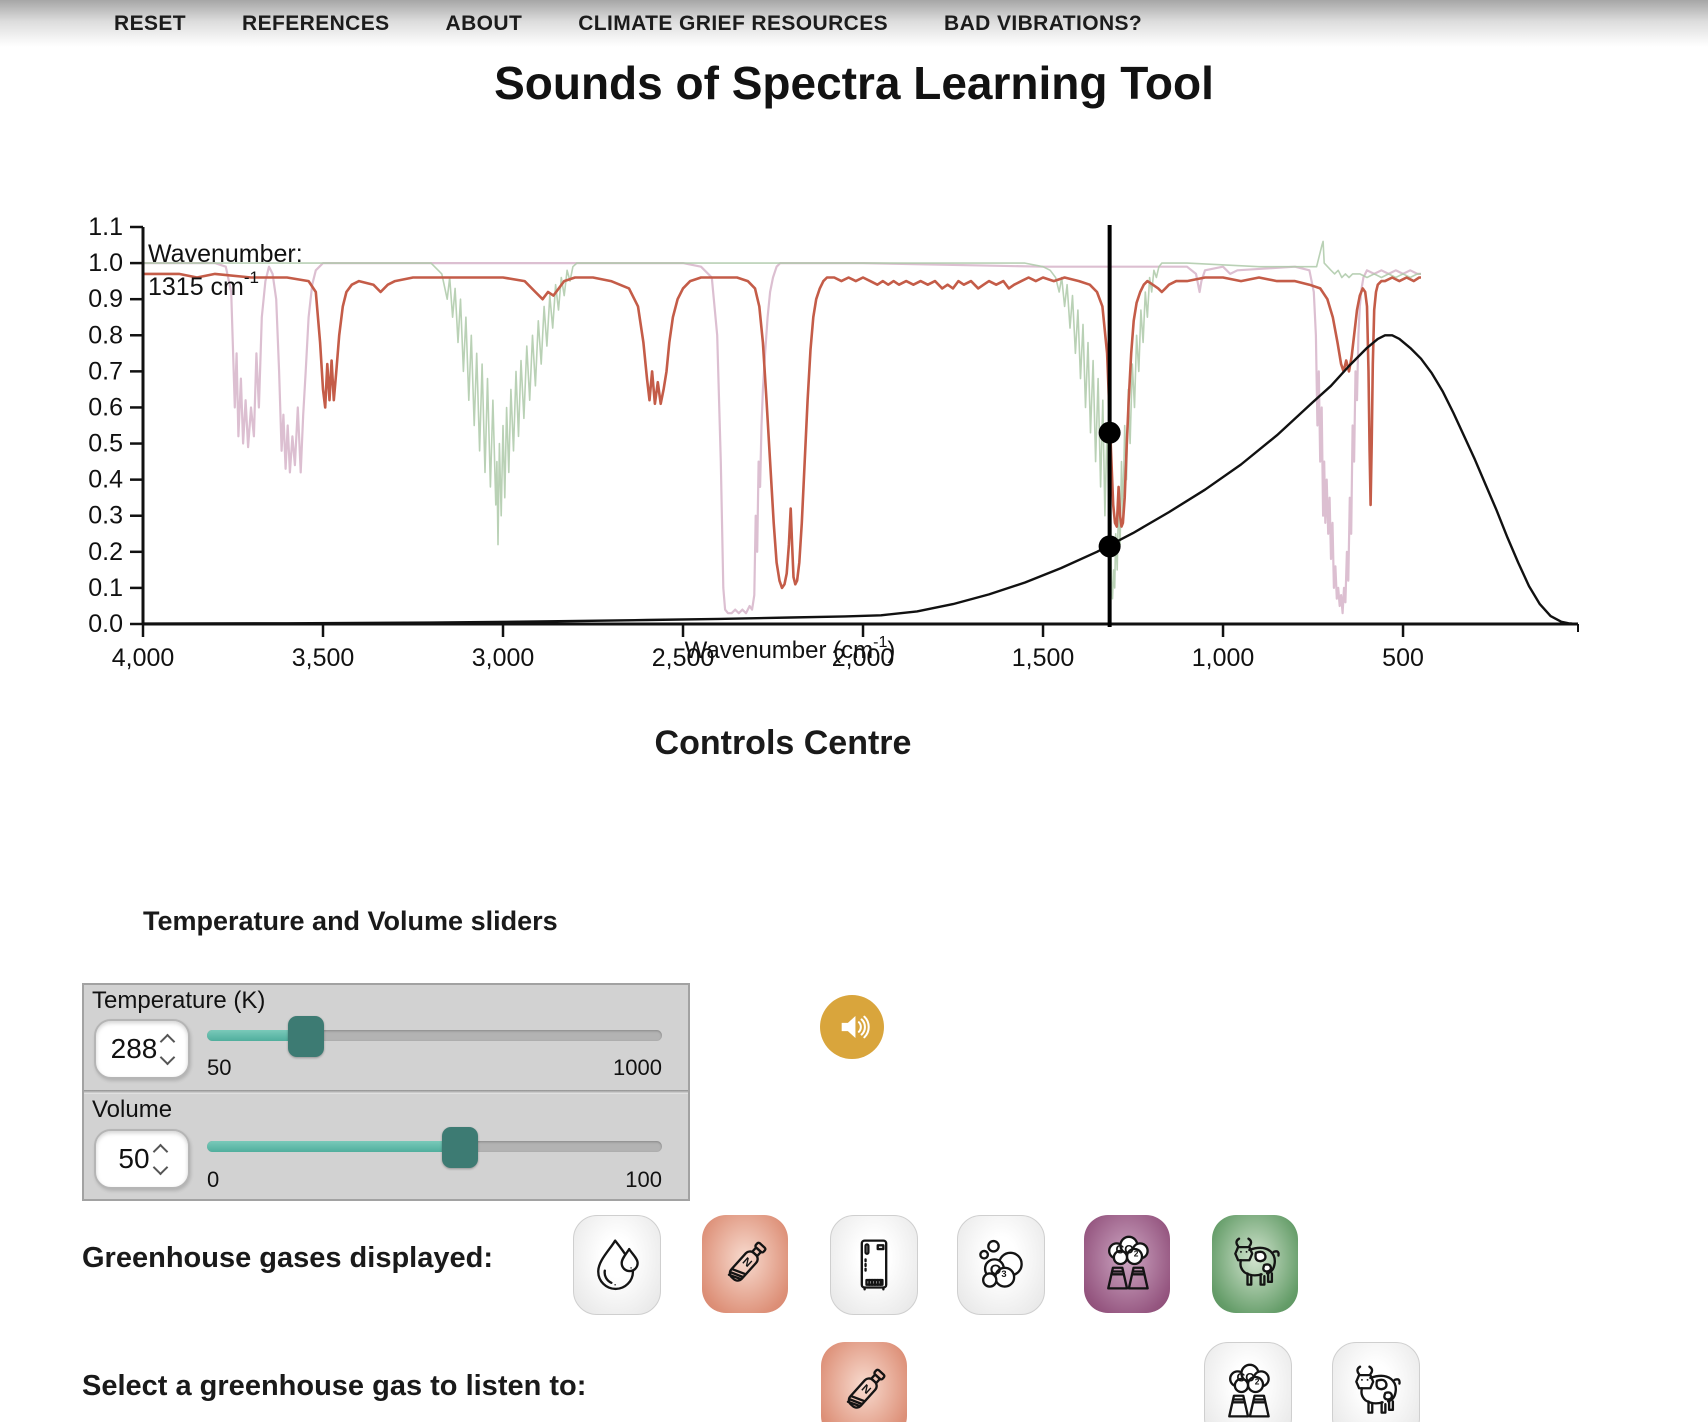  I want to click on ozone-cloud-icon: O3, so click(1001, 1263).